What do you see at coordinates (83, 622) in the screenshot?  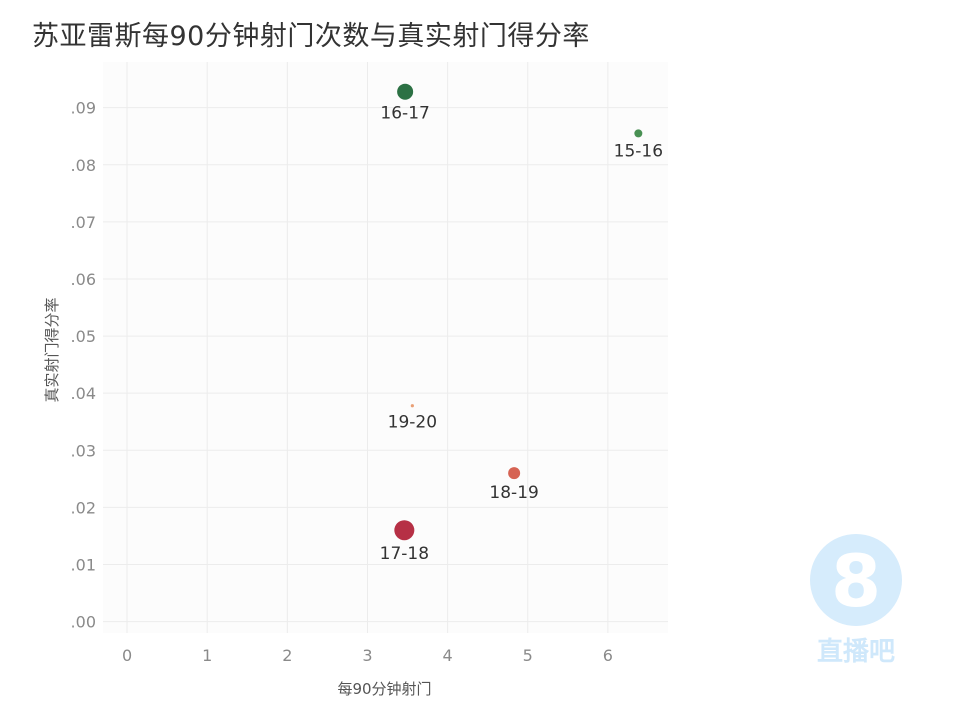 I see `y-tick-label: .00` at bounding box center [83, 622].